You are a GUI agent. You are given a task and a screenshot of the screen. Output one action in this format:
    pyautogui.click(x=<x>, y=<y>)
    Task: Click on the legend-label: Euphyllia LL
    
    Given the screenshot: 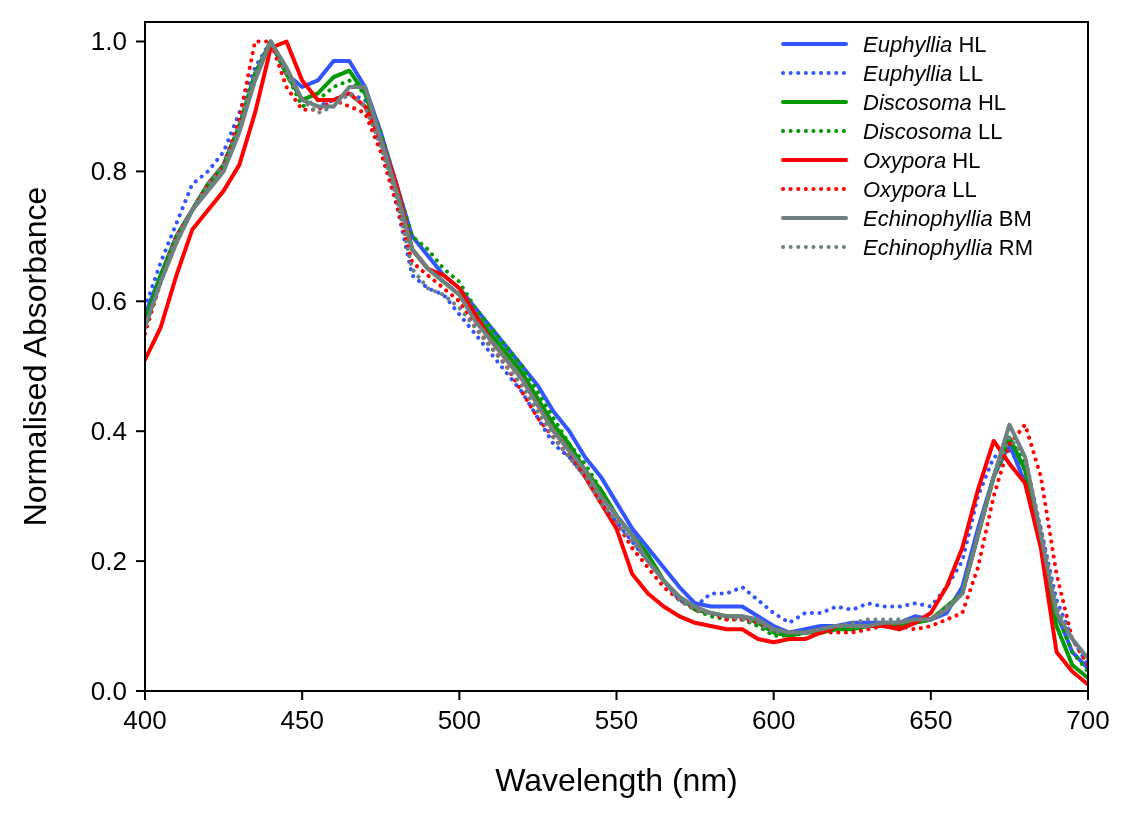 What is the action you would take?
    pyautogui.click(x=923, y=73)
    